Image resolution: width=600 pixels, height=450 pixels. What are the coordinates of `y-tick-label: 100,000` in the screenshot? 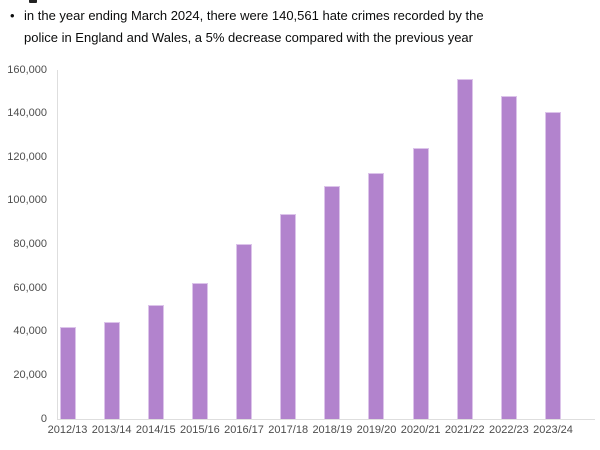 It's located at (27, 200).